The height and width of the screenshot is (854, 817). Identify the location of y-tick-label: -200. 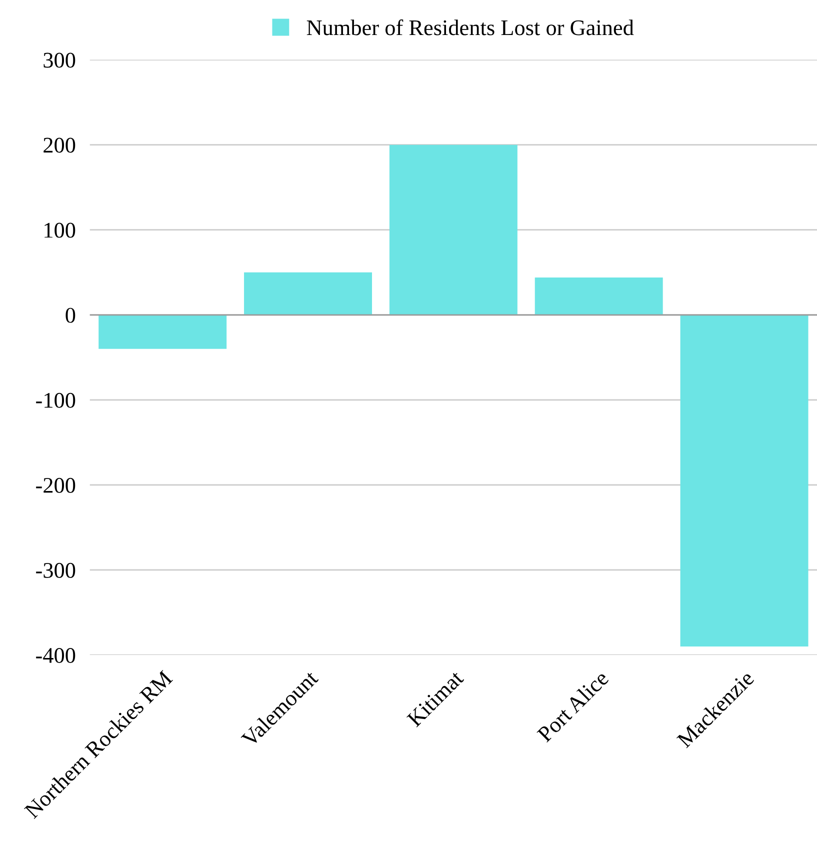
(56, 485).